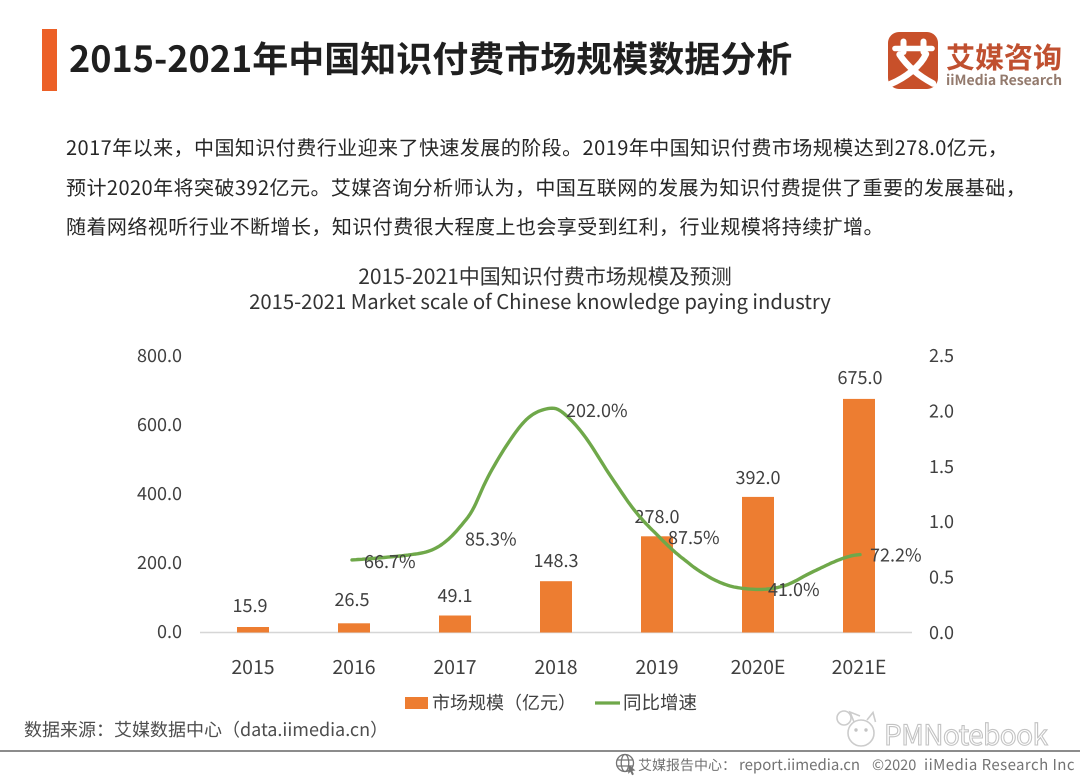 Image resolution: width=1080 pixels, height=778 pixels. What do you see at coordinates (657, 516) in the screenshot?
I see `svg-text: 278.0` at bounding box center [657, 516].